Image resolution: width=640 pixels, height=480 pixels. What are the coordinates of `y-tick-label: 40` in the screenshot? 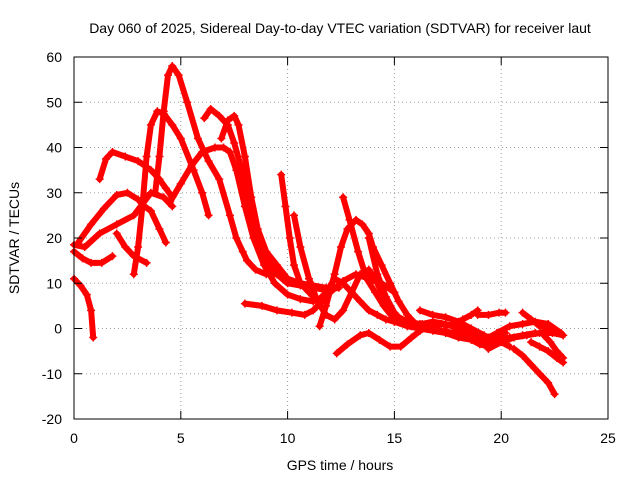 It's located at (54, 148).